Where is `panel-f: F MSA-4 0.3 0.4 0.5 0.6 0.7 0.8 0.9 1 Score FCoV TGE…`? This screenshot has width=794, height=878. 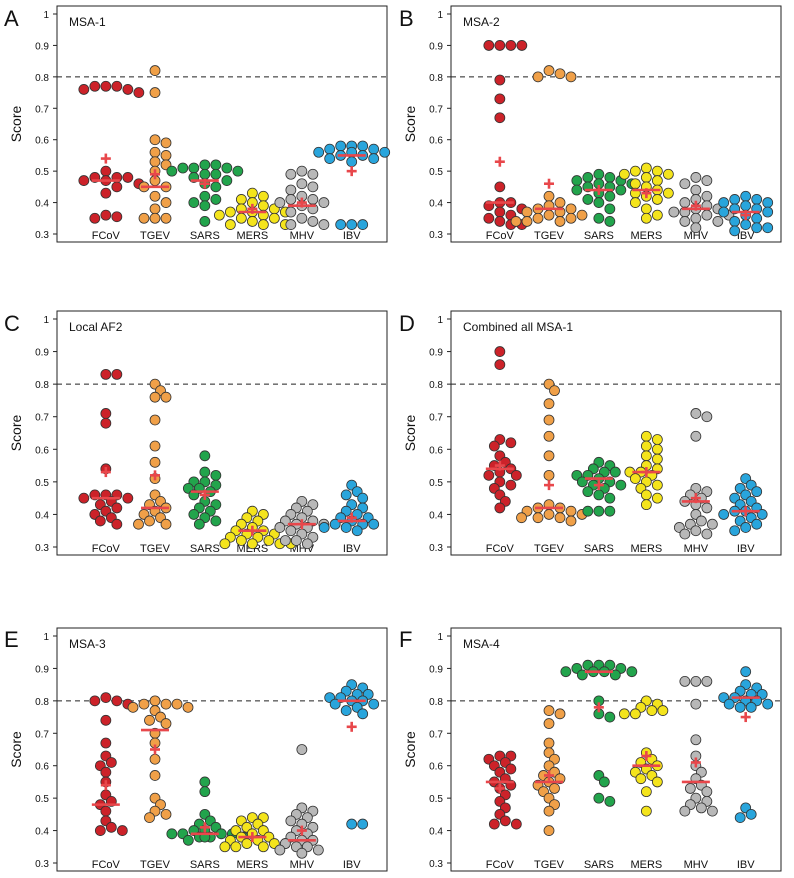 panel-f: F MSA-4 0.3 0.4 0.5 0.6 0.7 0.8 0.9 1 Score FCoV TGE… is located at coordinates (590, 749).